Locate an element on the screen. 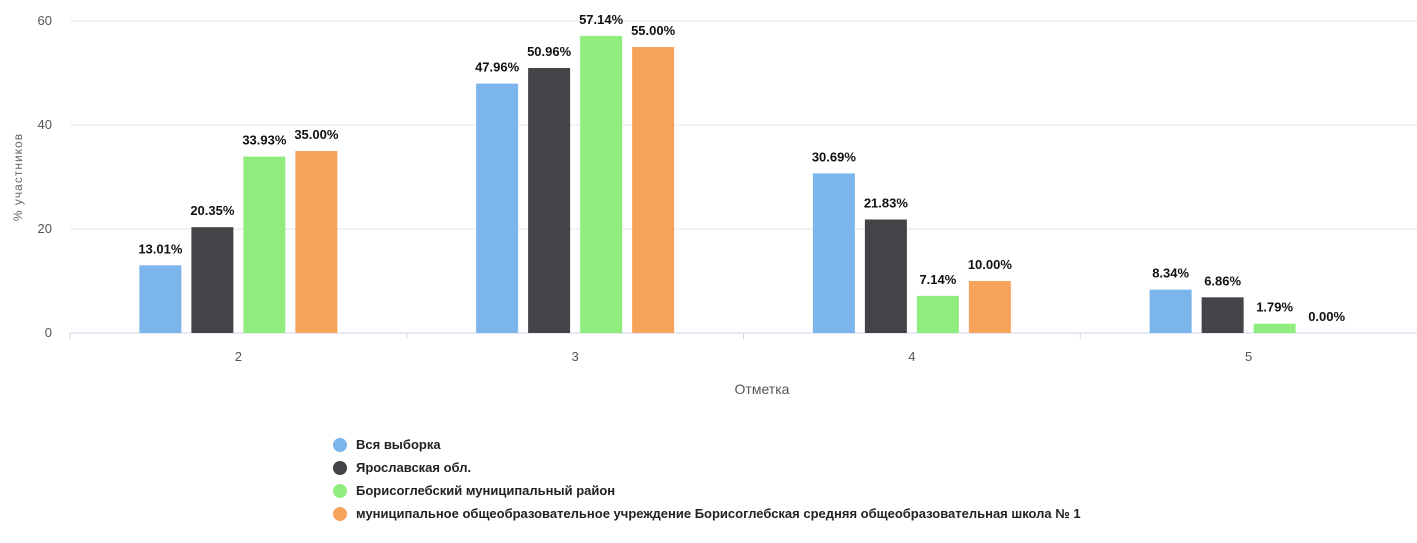 The image size is (1417, 543). legend-label: Вся выборка is located at coordinates (398, 444).